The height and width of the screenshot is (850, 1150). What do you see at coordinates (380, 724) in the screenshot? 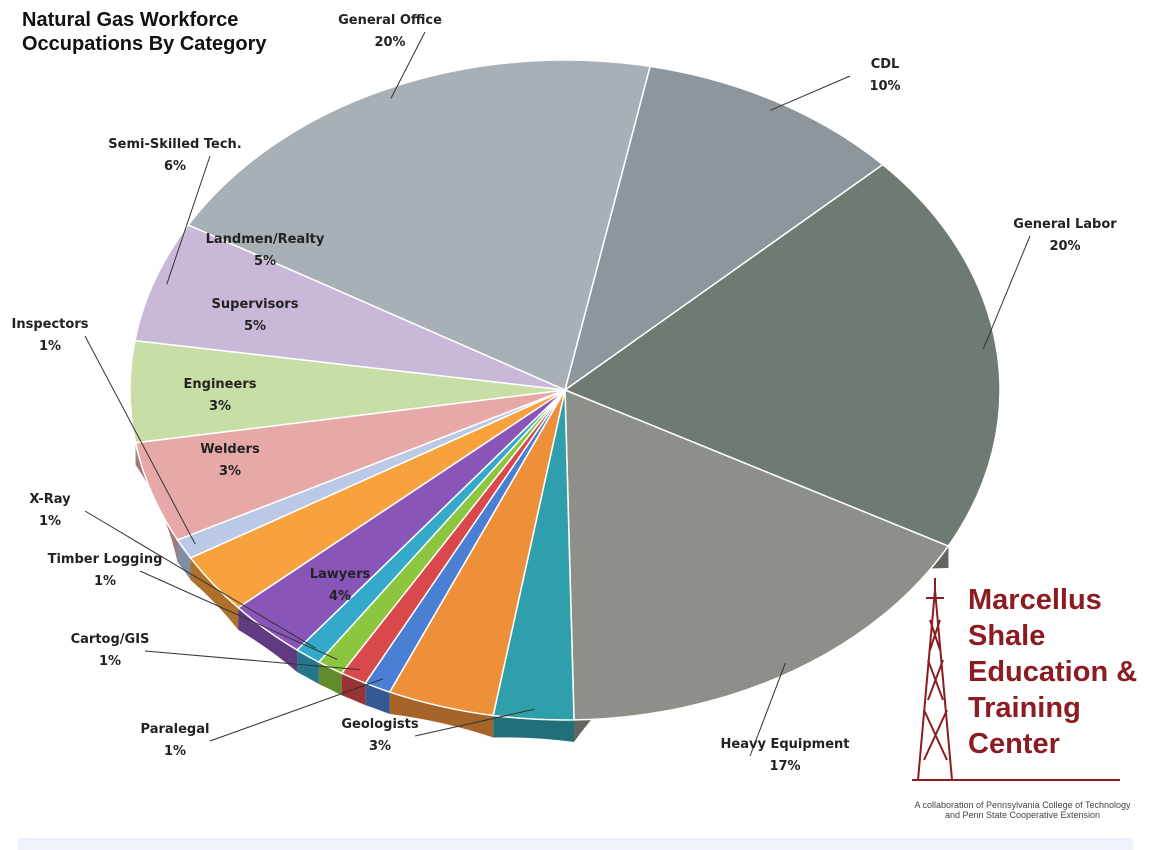
I see `slice-label: Geologists` at bounding box center [380, 724].